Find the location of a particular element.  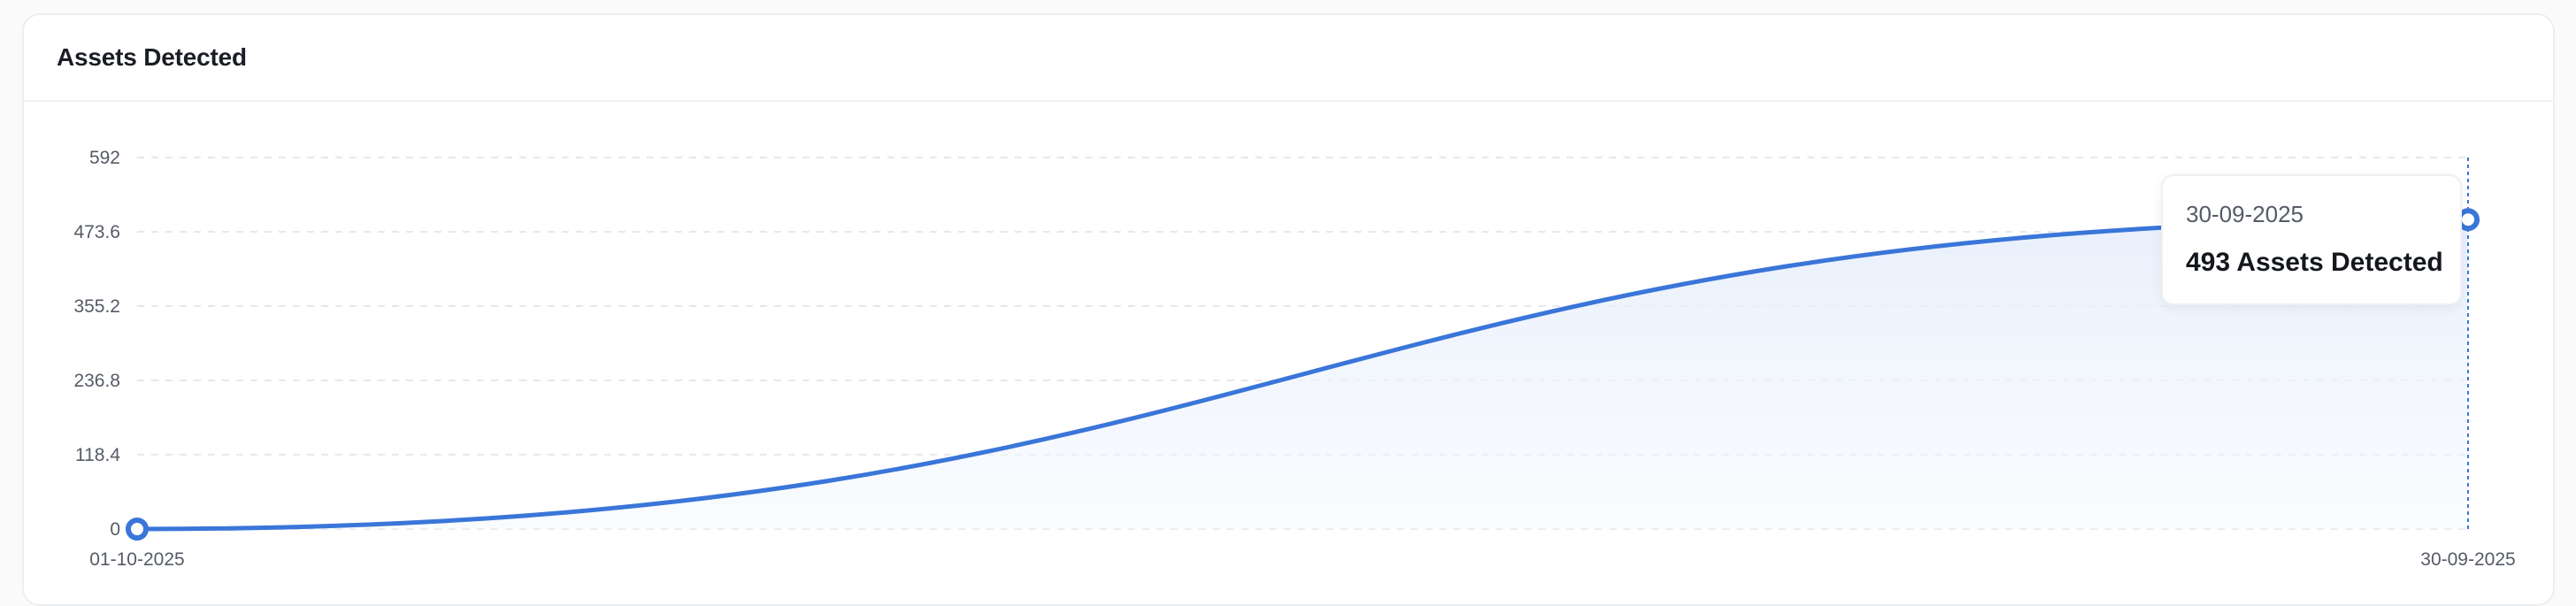

y-tick-label: 236.8 is located at coordinates (96, 381).